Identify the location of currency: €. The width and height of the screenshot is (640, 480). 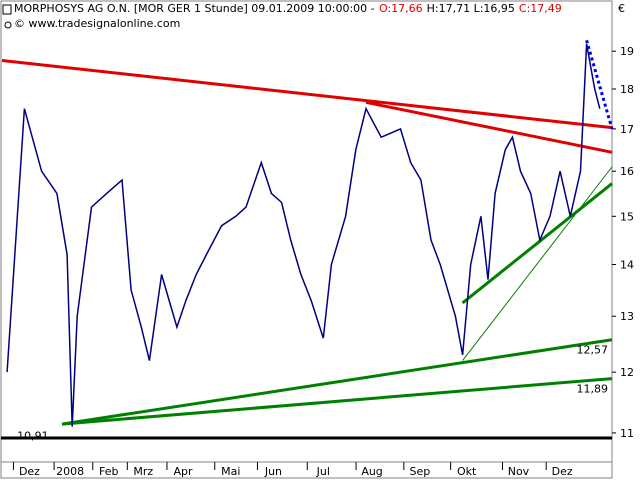
(621, 8).